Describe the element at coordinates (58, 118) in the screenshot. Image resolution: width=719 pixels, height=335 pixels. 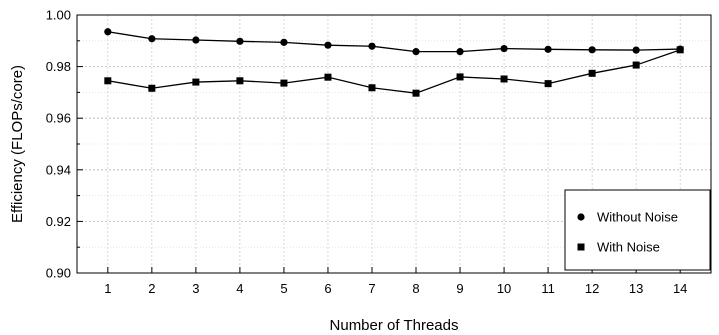
I see `y-tick-label: 0.96` at that location.